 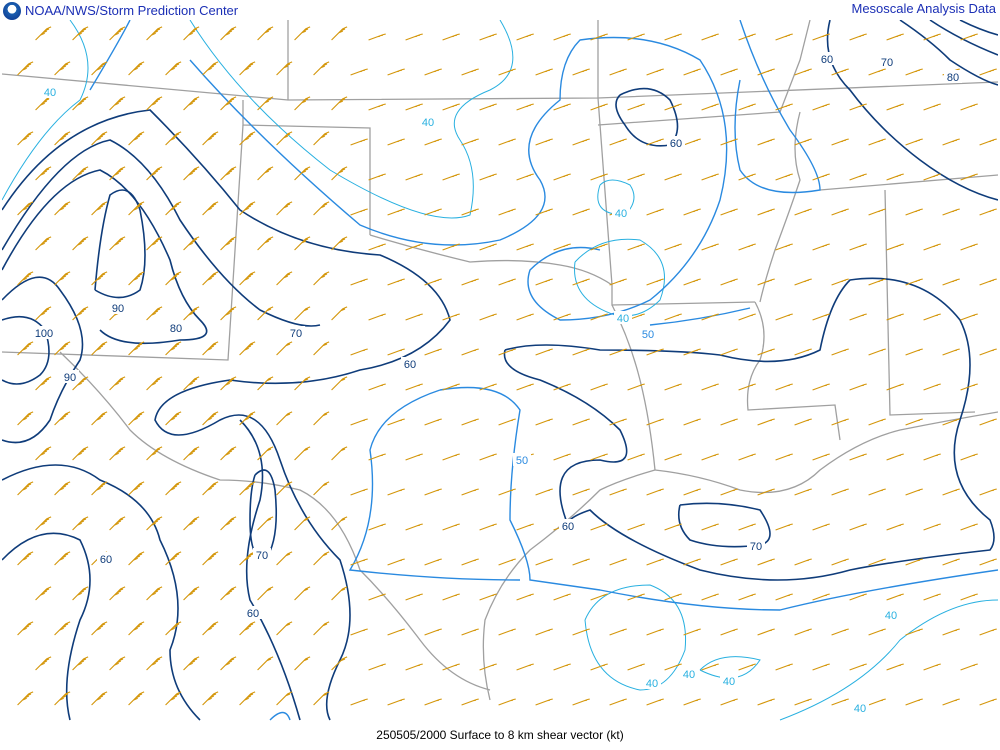 What do you see at coordinates (827, 60) in the screenshot?
I see `contour-label: 60` at bounding box center [827, 60].